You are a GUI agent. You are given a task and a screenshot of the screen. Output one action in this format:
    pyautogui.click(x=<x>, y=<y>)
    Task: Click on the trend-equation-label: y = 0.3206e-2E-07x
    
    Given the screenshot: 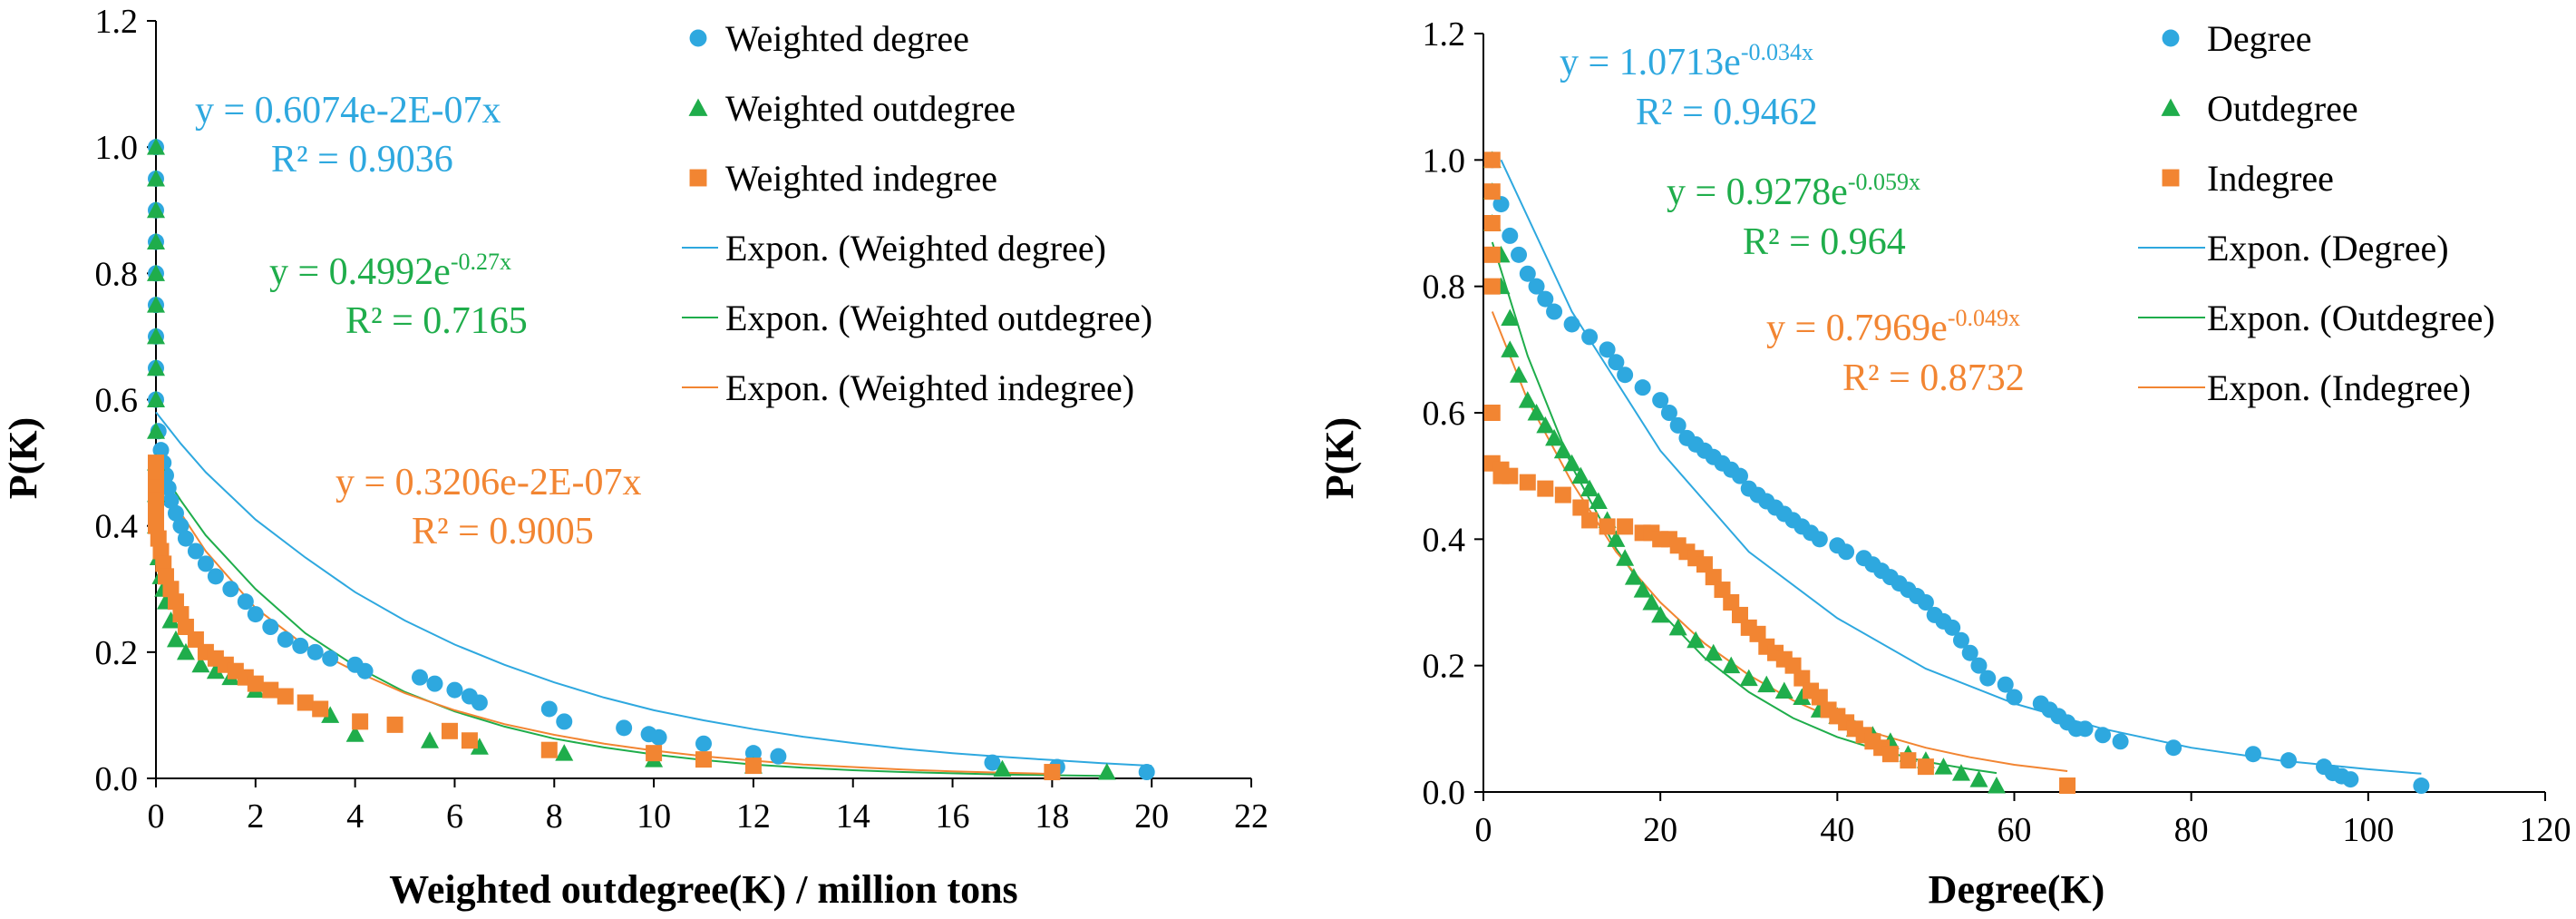 What is the action you would take?
    pyautogui.click(x=488, y=483)
    